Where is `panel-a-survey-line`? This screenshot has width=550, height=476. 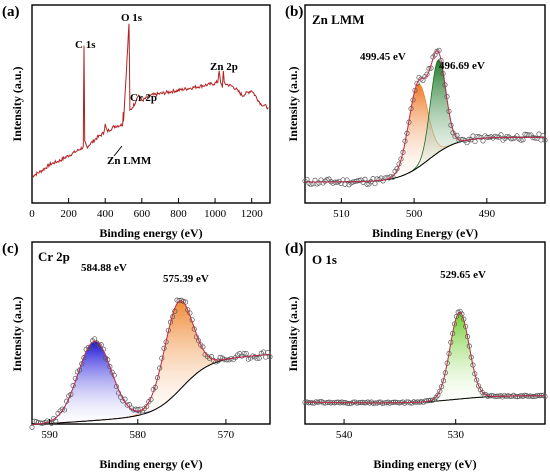 panel-a-survey-line is located at coordinates (150, 100).